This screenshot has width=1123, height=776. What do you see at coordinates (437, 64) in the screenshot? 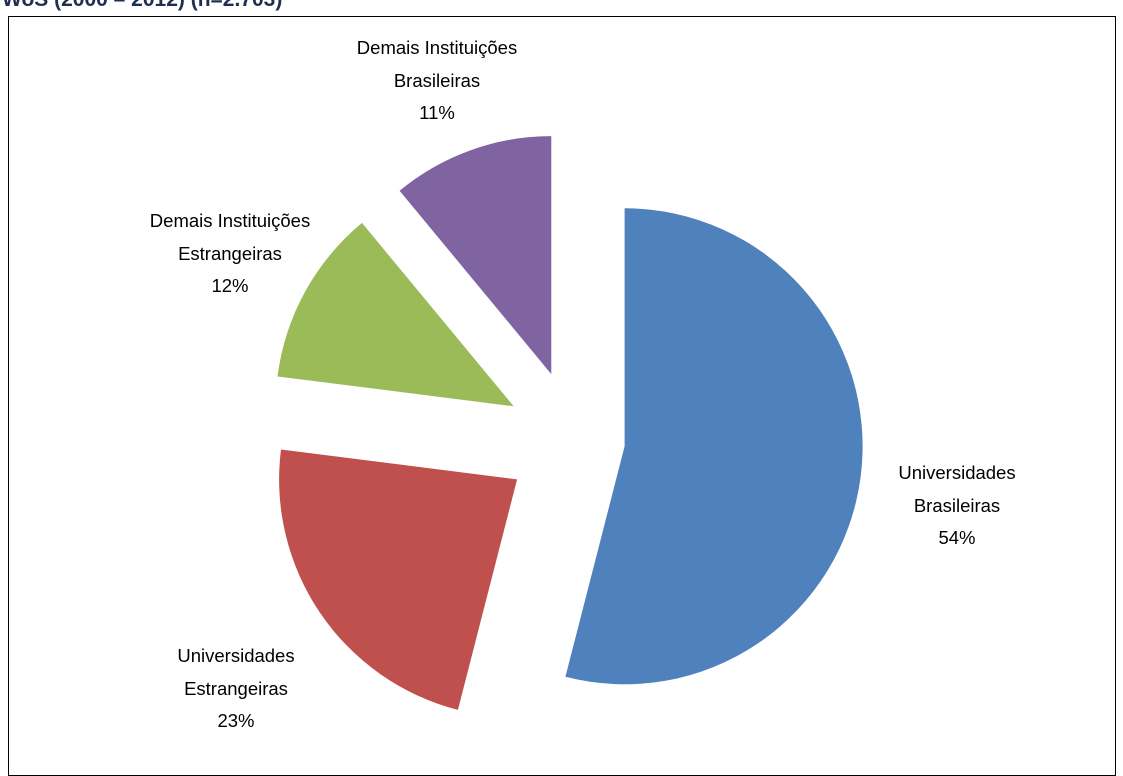
I see `slice-name: Demais Instituições Brasileiras` at bounding box center [437, 64].